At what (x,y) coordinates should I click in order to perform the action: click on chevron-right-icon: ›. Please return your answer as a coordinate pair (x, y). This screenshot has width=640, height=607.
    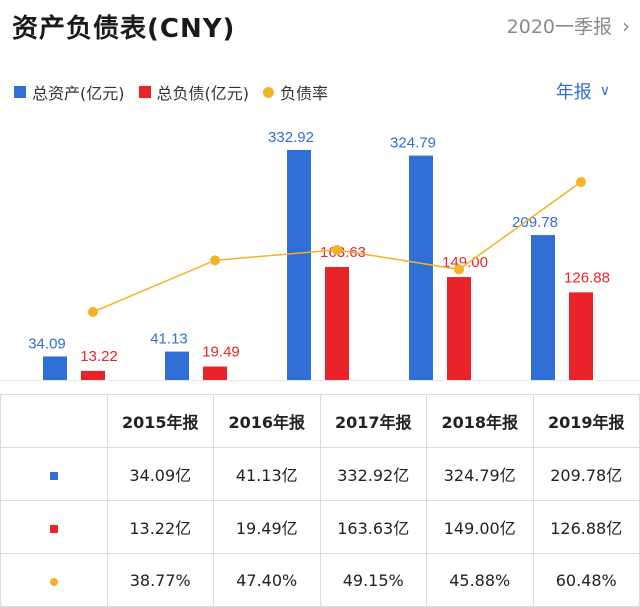
    Looking at the image, I should click on (626, 25).